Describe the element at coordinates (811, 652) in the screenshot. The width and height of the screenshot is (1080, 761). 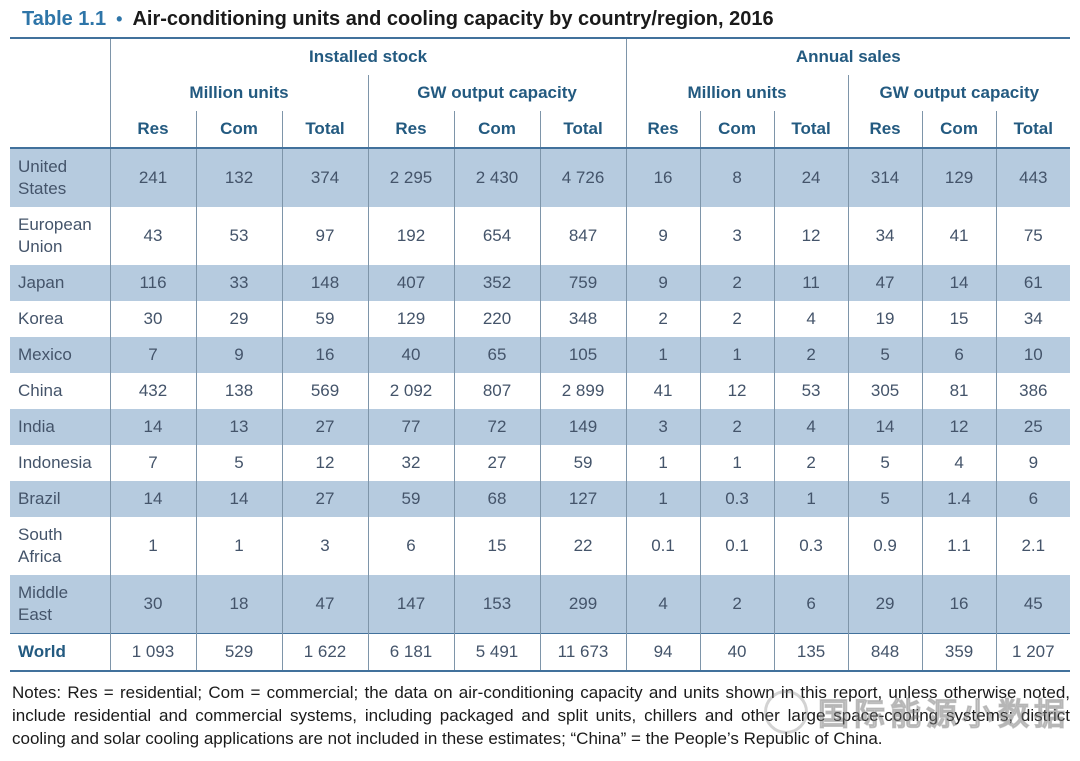
I see `value-cell: 135` at that location.